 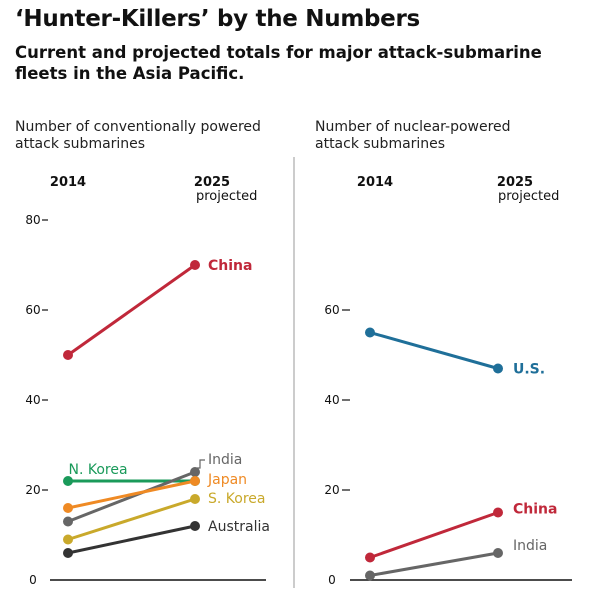 What do you see at coordinates (227, 480) in the screenshot?
I see `series-label-japan: Japan` at bounding box center [227, 480].